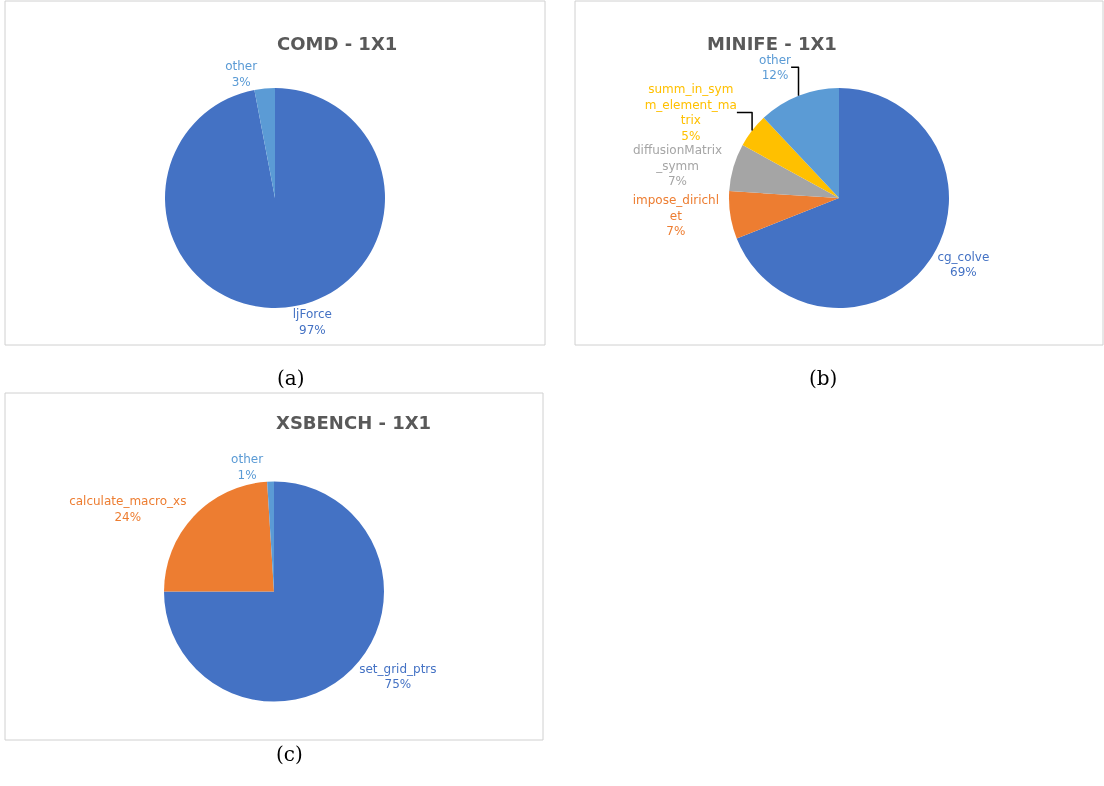  I want to click on data-label: 3%, so click(241, 81).